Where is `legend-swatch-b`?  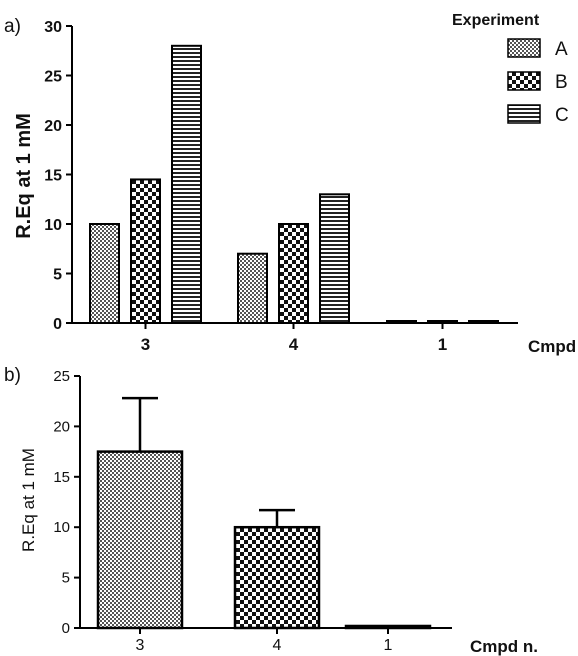 legend-swatch-b is located at coordinates (524, 81).